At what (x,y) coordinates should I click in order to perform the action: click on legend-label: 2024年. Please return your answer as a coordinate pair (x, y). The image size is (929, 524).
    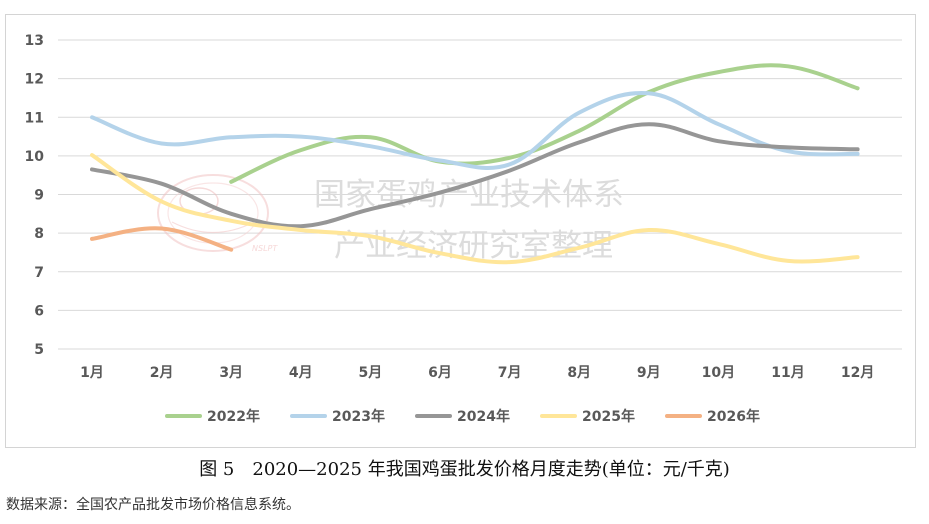
    Looking at the image, I should click on (483, 416).